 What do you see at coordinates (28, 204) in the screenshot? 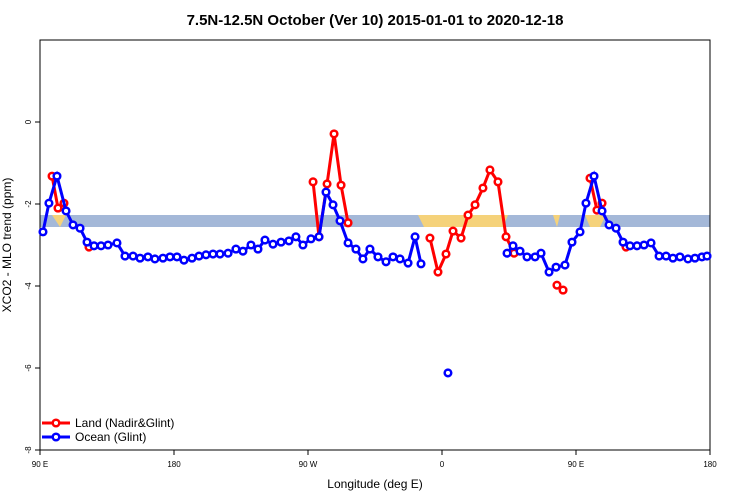
I see `y-tick-label: -2` at bounding box center [28, 204].